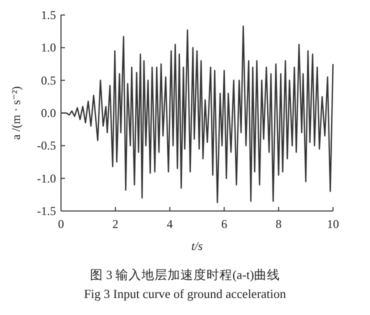  Describe the element at coordinates (169, 224) in the screenshot. I see `x-tick-label: 4` at that location.